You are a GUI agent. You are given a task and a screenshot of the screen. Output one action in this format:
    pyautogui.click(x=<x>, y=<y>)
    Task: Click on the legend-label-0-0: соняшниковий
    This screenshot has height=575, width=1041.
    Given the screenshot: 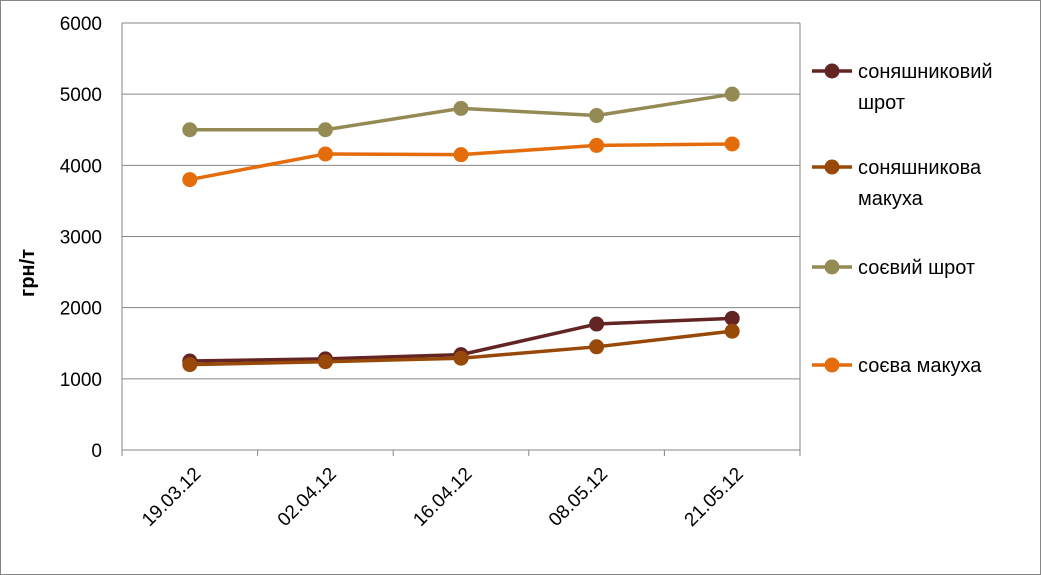 What is the action you would take?
    pyautogui.click(x=925, y=72)
    